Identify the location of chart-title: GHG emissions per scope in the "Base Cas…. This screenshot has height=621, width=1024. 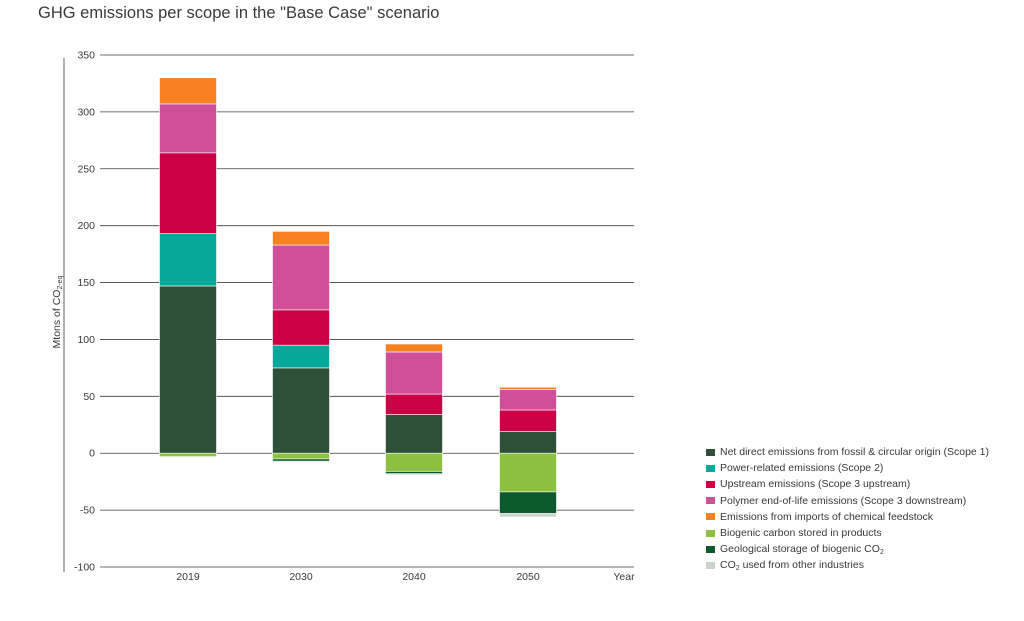
(239, 13).